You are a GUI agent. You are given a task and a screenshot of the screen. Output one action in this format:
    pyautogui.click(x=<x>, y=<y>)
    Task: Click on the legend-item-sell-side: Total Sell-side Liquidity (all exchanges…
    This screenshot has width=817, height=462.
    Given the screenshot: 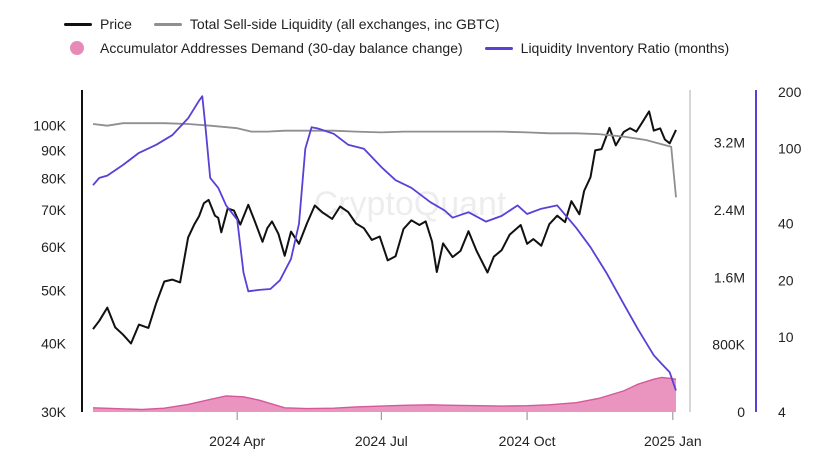 What is the action you would take?
    pyautogui.click(x=326, y=24)
    